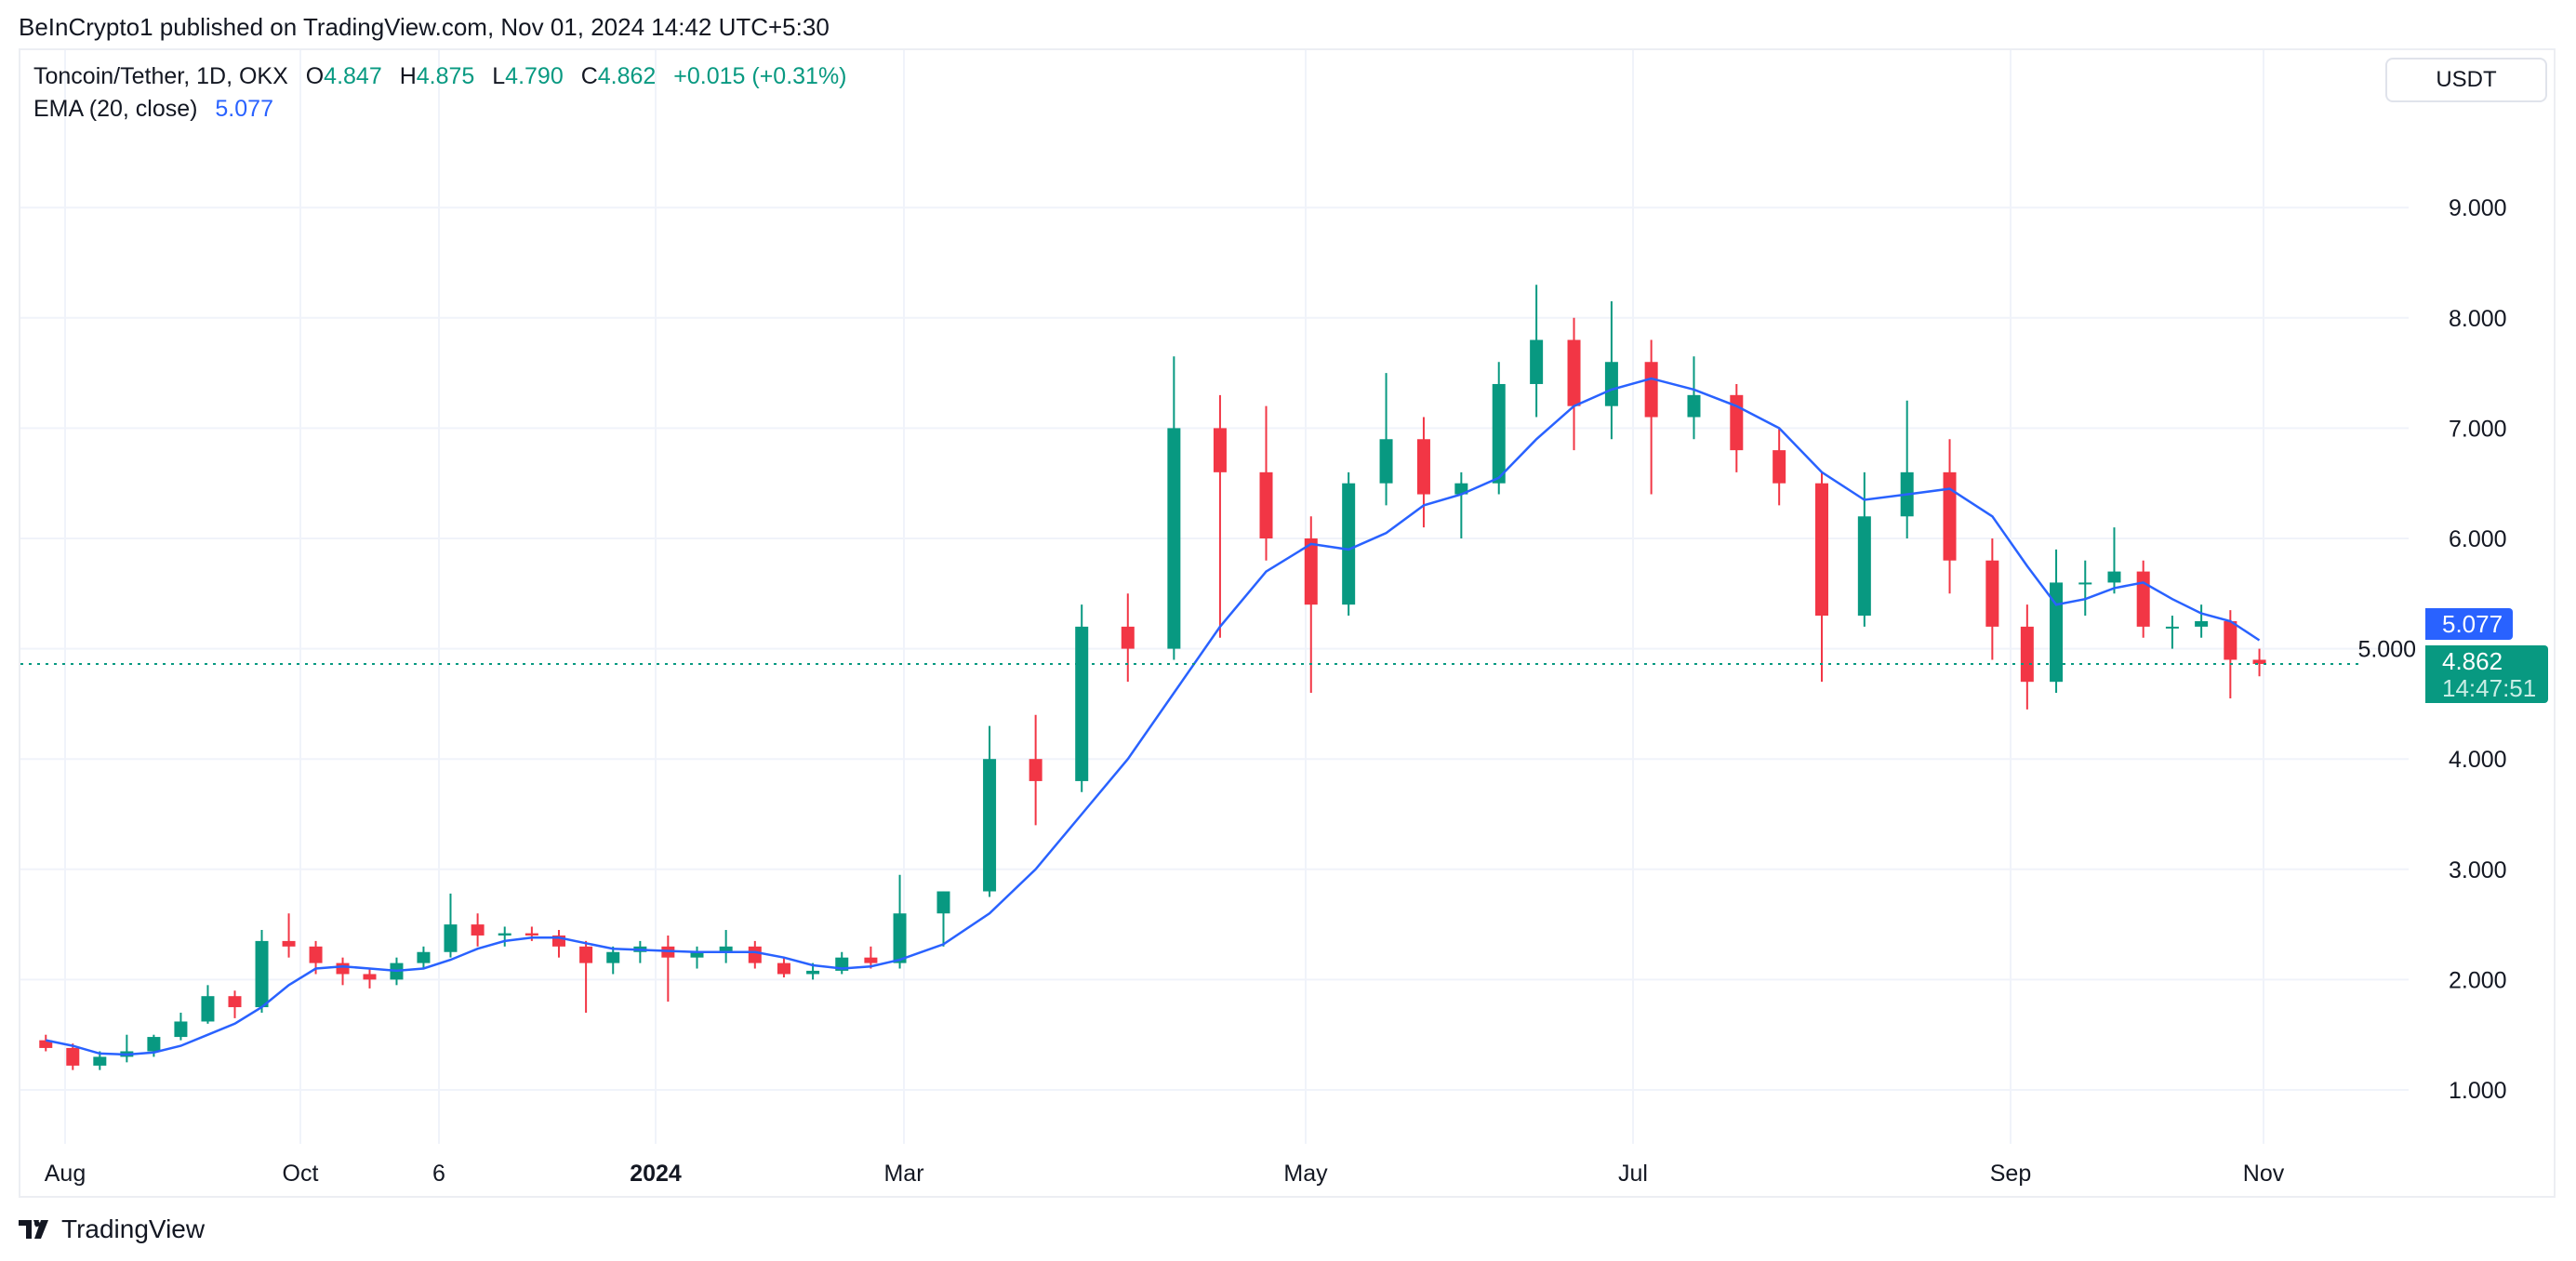  I want to click on high-label: H, so click(408, 76).